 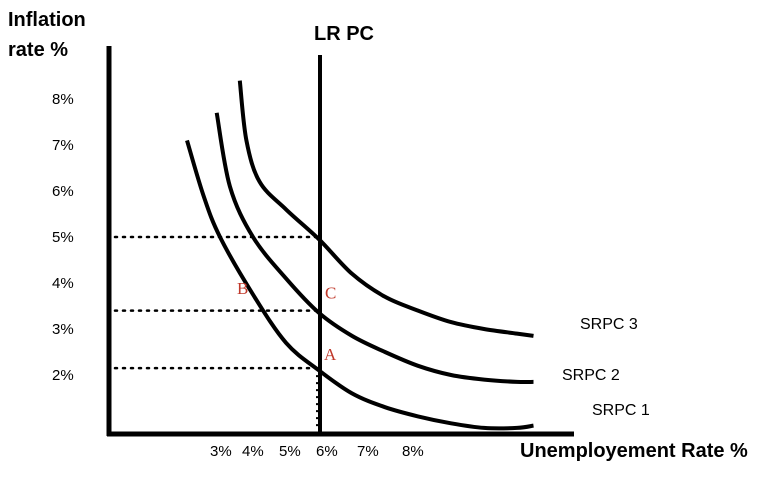 I want to click on x-tick-label: 7%, so click(x=368, y=451).